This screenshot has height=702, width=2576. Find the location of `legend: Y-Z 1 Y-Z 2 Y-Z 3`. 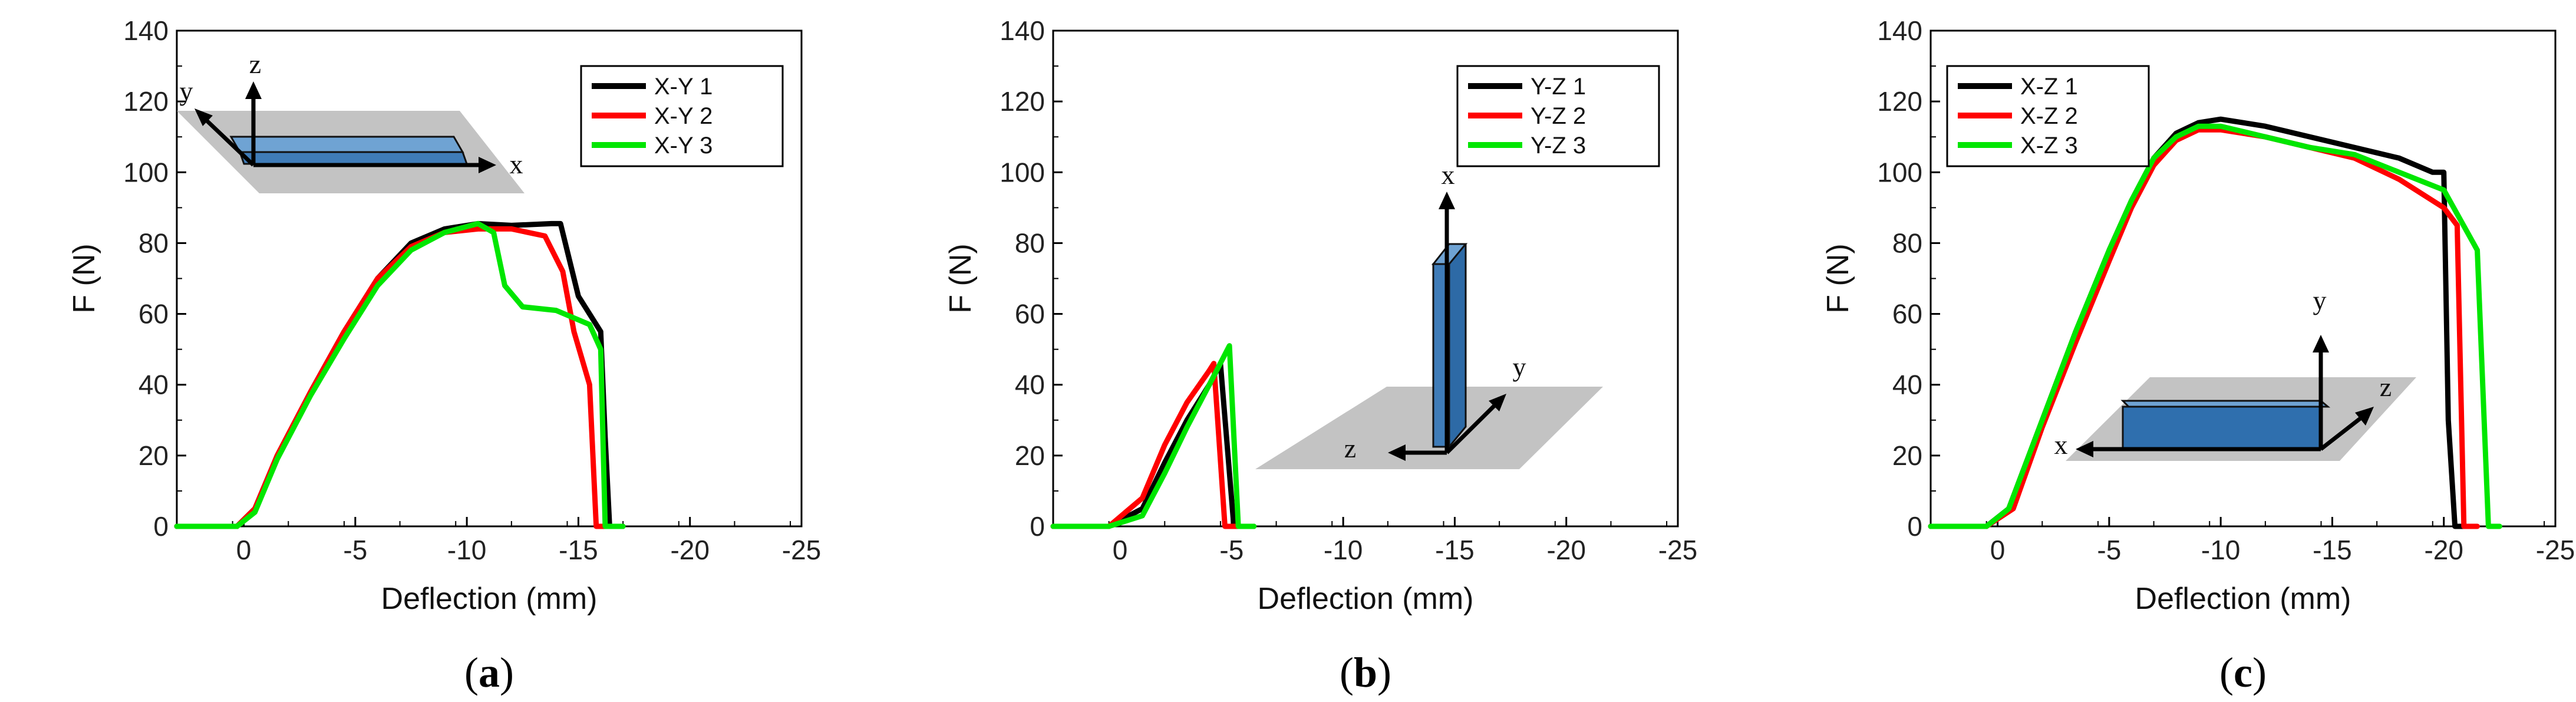

legend: Y-Z 1 Y-Z 2 Y-Z 3 is located at coordinates (1558, 116).